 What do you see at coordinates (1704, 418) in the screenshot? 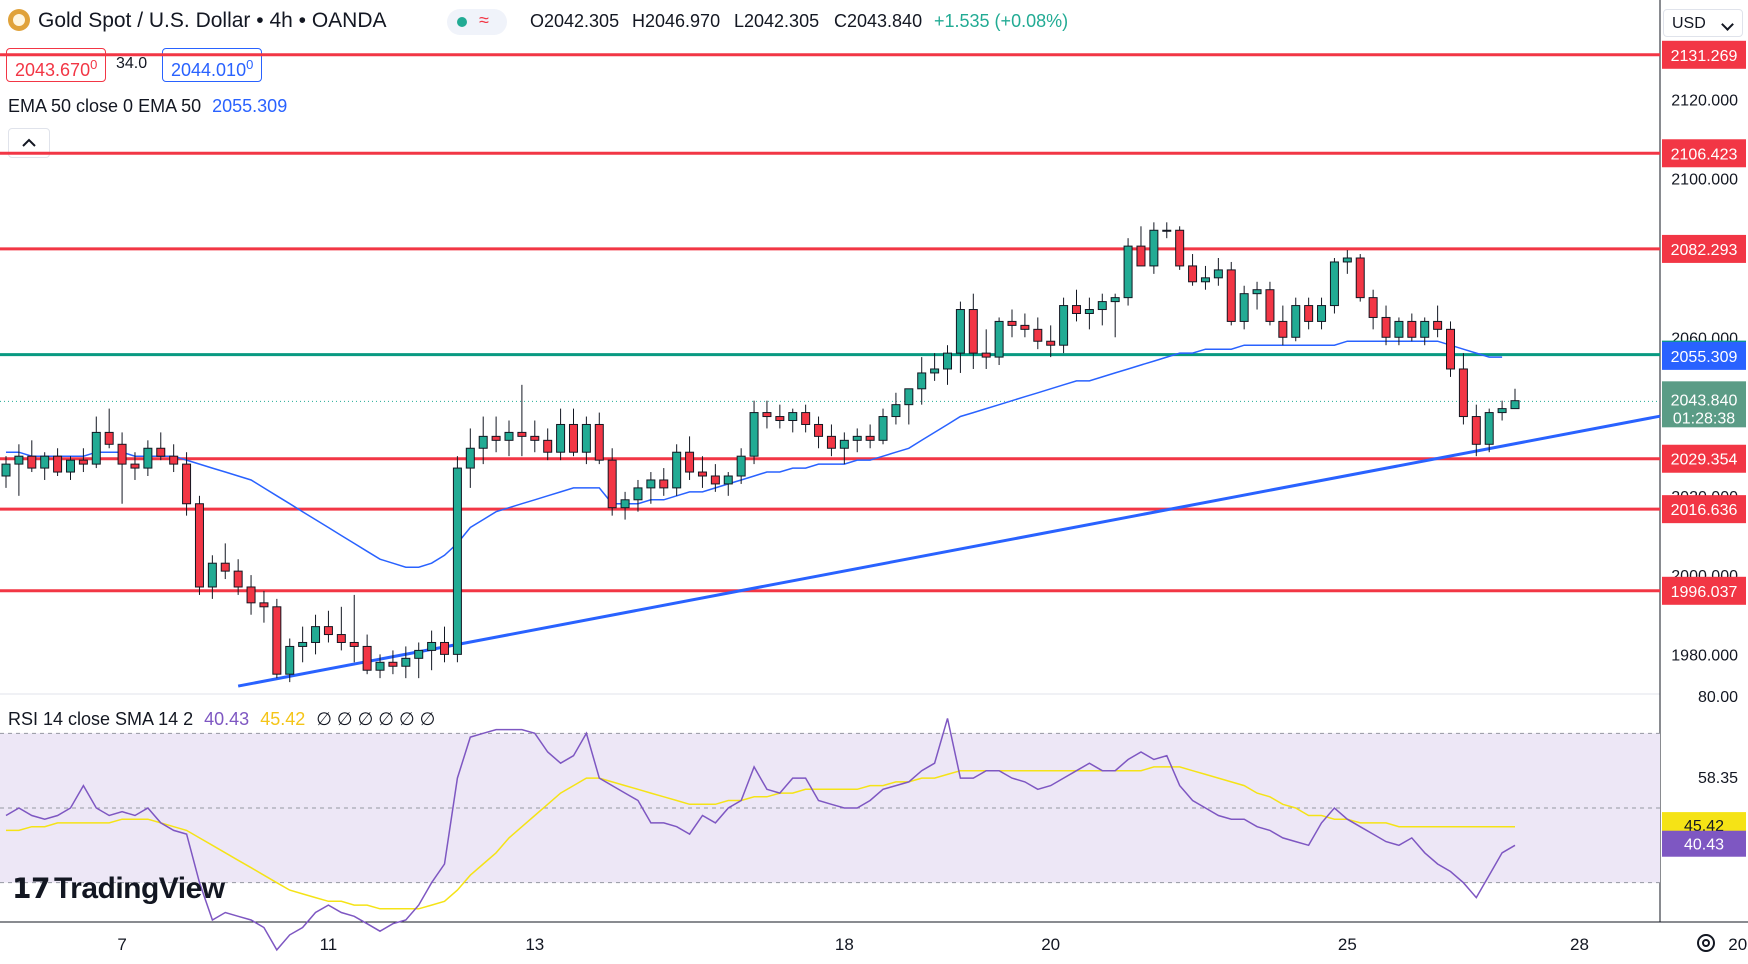
I see `countdown-label: 01:28:38` at bounding box center [1704, 418].